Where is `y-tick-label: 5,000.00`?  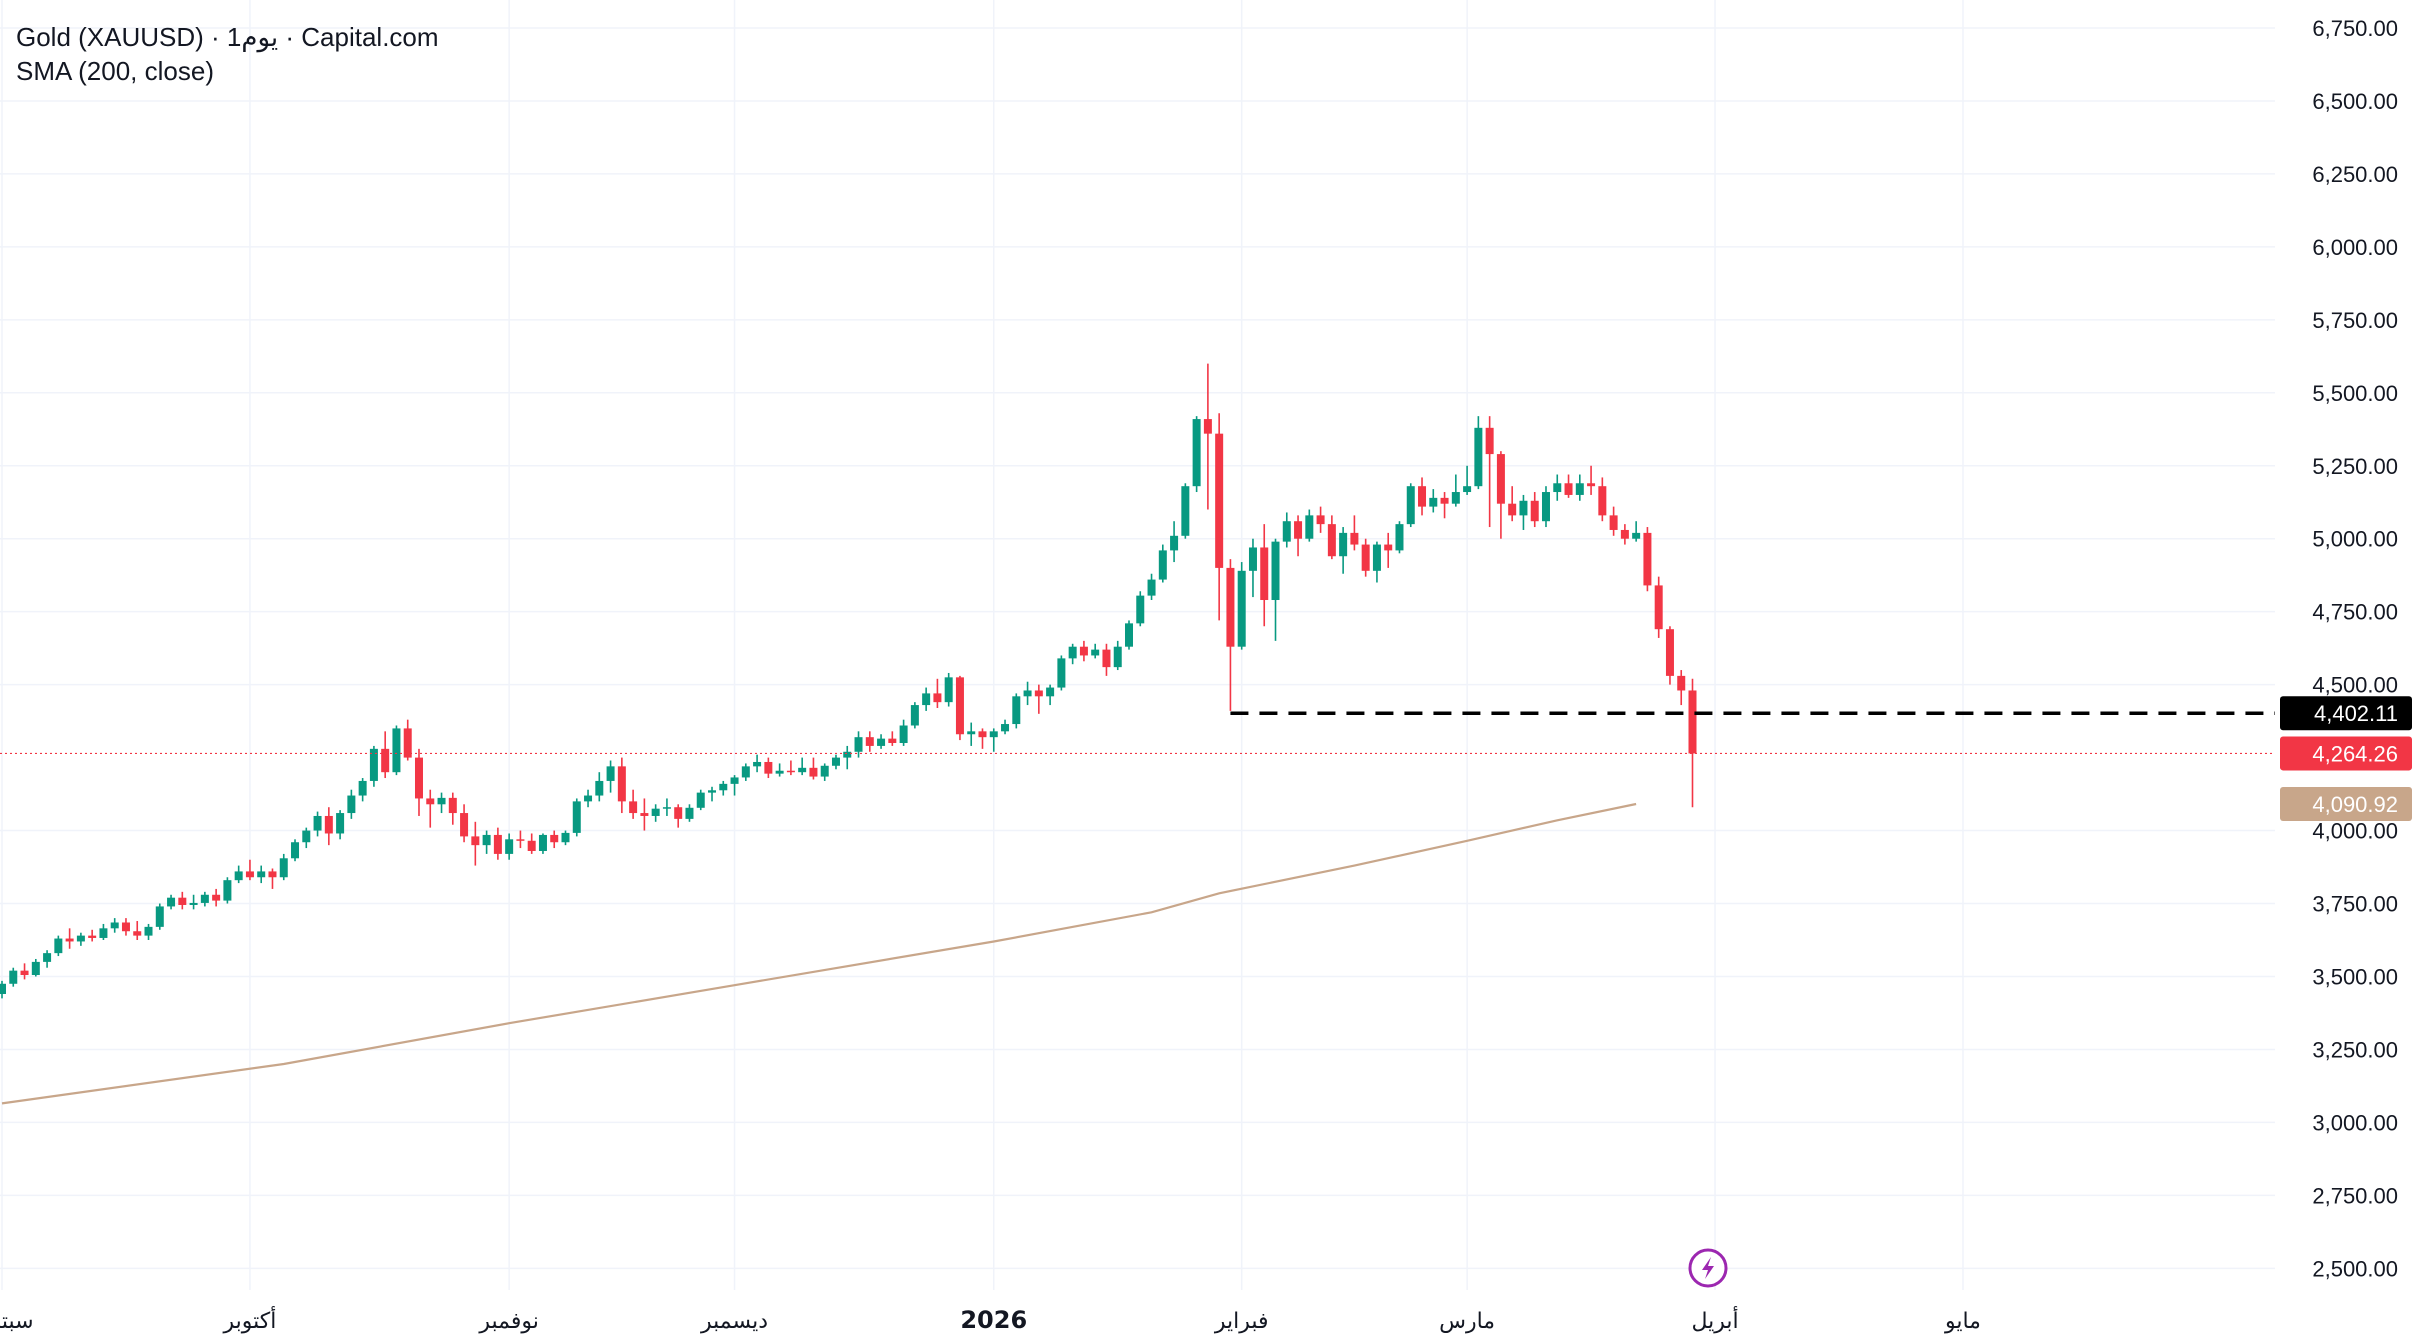 y-tick-label: 5,000.00 is located at coordinates (2355, 539).